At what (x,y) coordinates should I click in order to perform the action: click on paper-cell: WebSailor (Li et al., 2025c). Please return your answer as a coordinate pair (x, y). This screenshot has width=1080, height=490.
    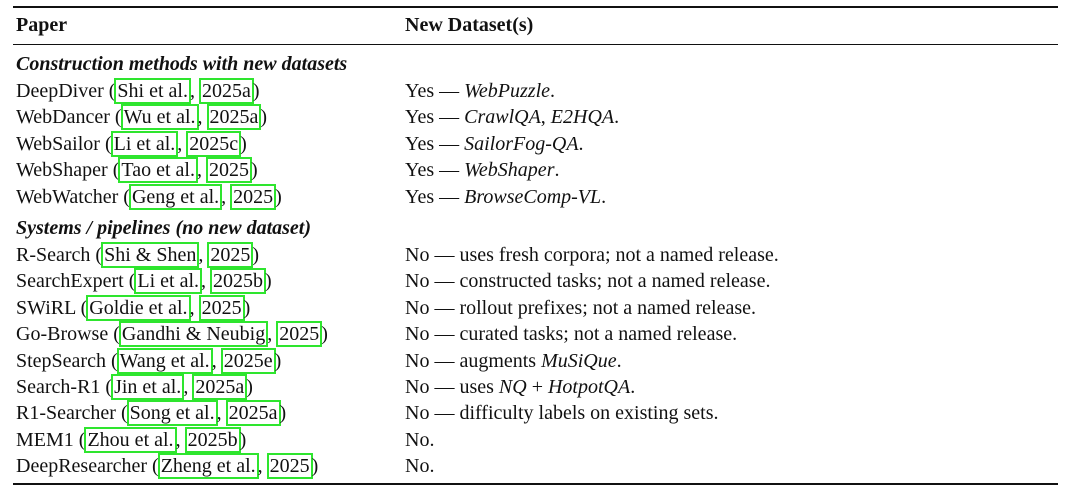
    Looking at the image, I should click on (131, 143).